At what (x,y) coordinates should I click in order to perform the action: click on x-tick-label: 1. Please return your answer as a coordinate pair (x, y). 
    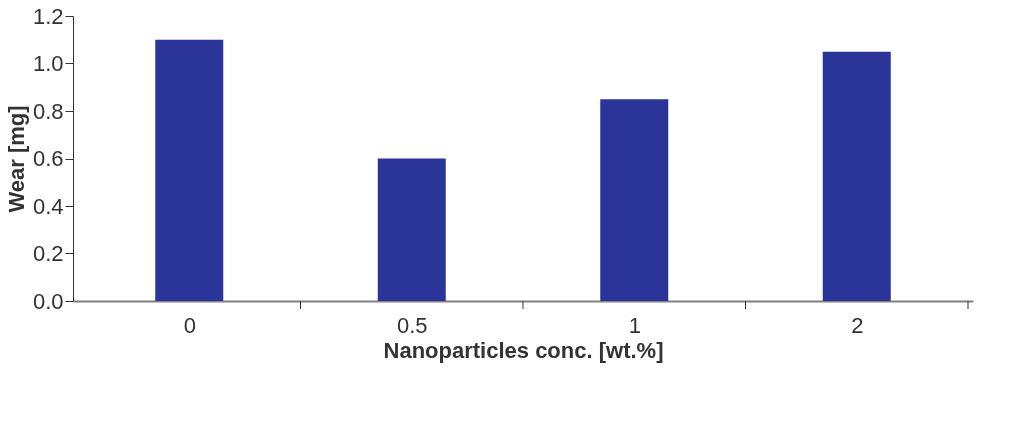
    Looking at the image, I should click on (634, 325).